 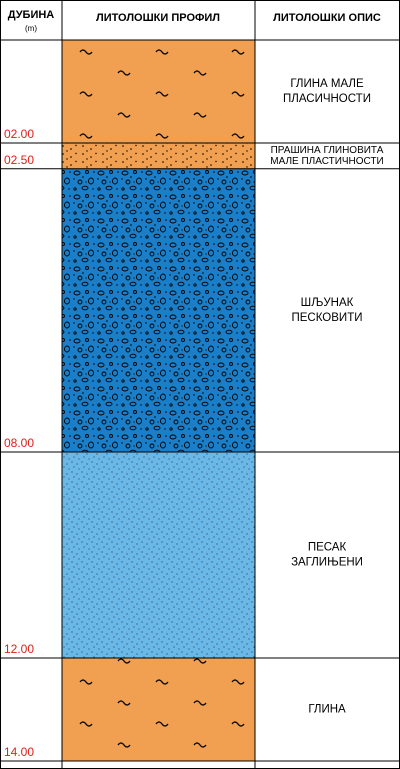 I want to click on layer-description: ГЛИНА, so click(x=327, y=710).